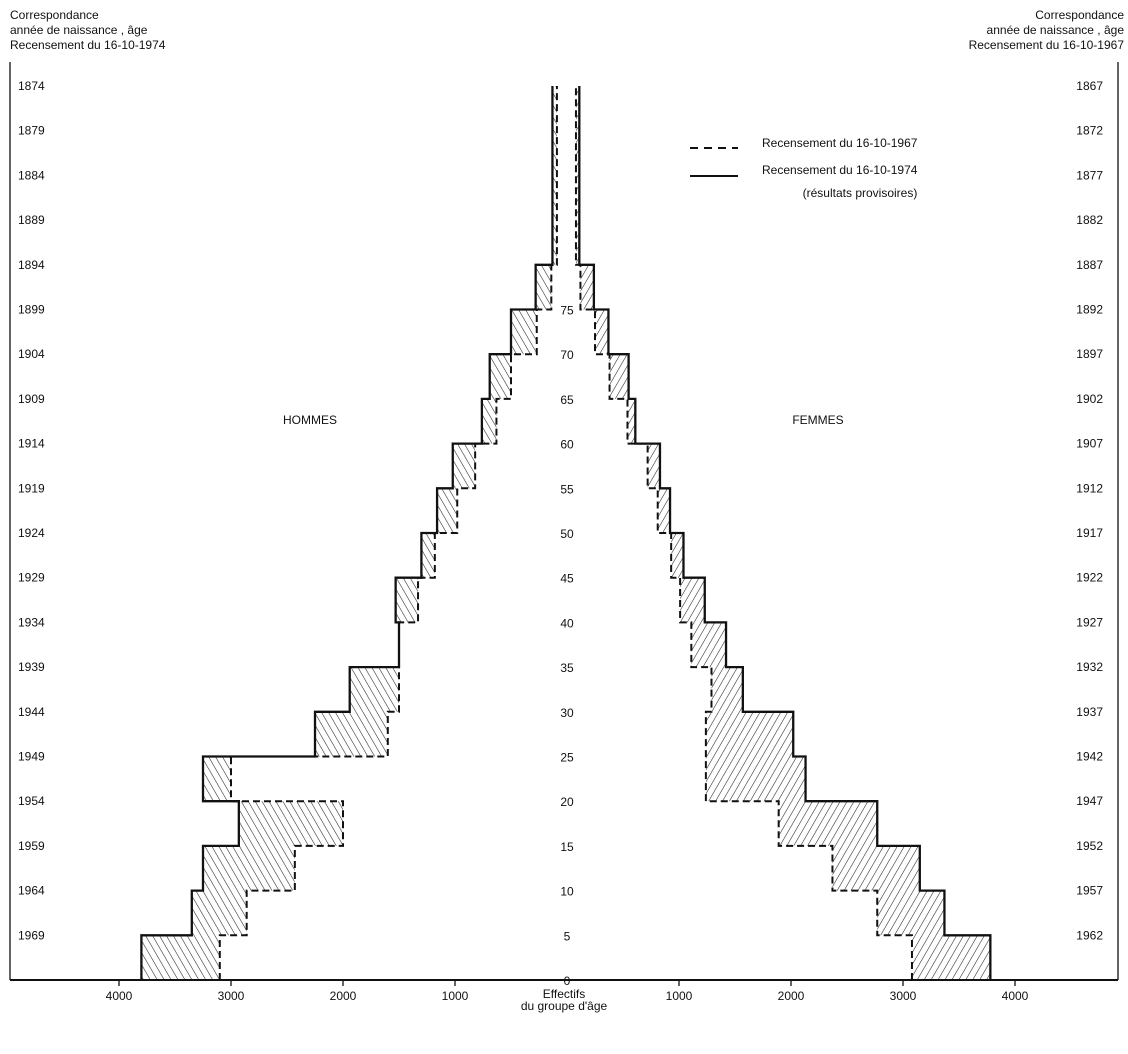 The image size is (1128, 1054). I want to click on birth-year-1967-label: 1877, so click(1089, 175).